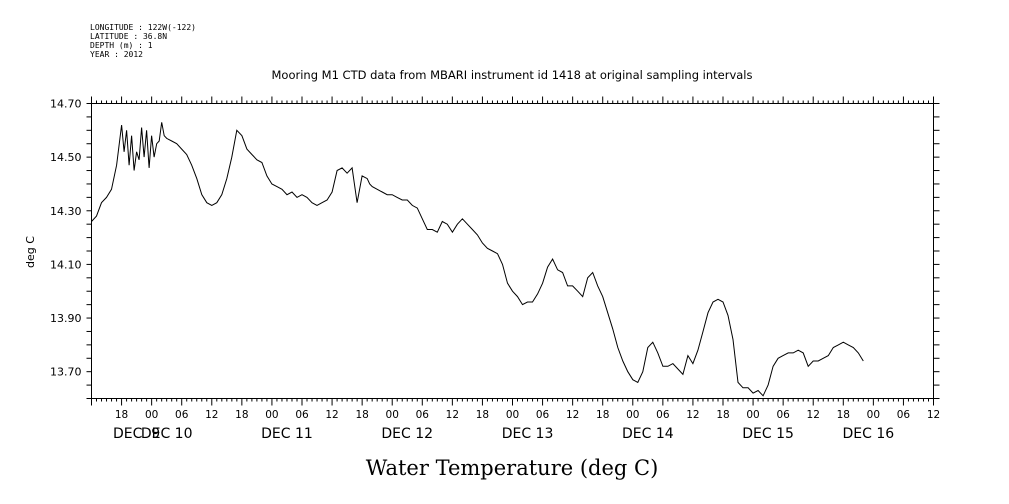 The height and width of the screenshot is (504, 1009). I want to click on x-day-label: DEC 9, so click(136, 434).